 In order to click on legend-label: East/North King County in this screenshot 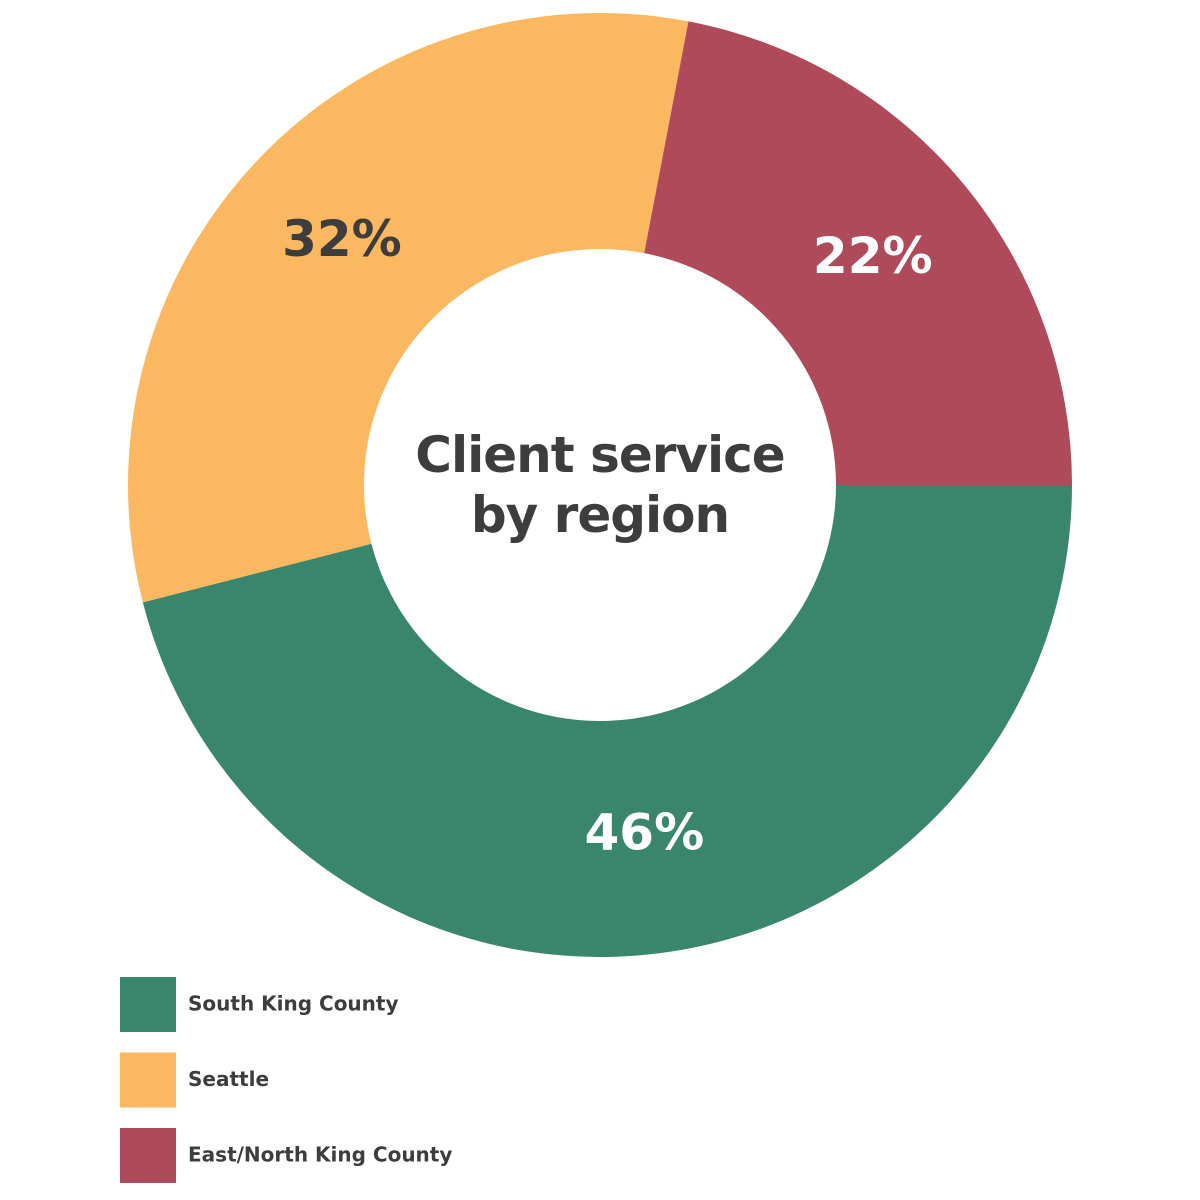, I will do `click(320, 1155)`.